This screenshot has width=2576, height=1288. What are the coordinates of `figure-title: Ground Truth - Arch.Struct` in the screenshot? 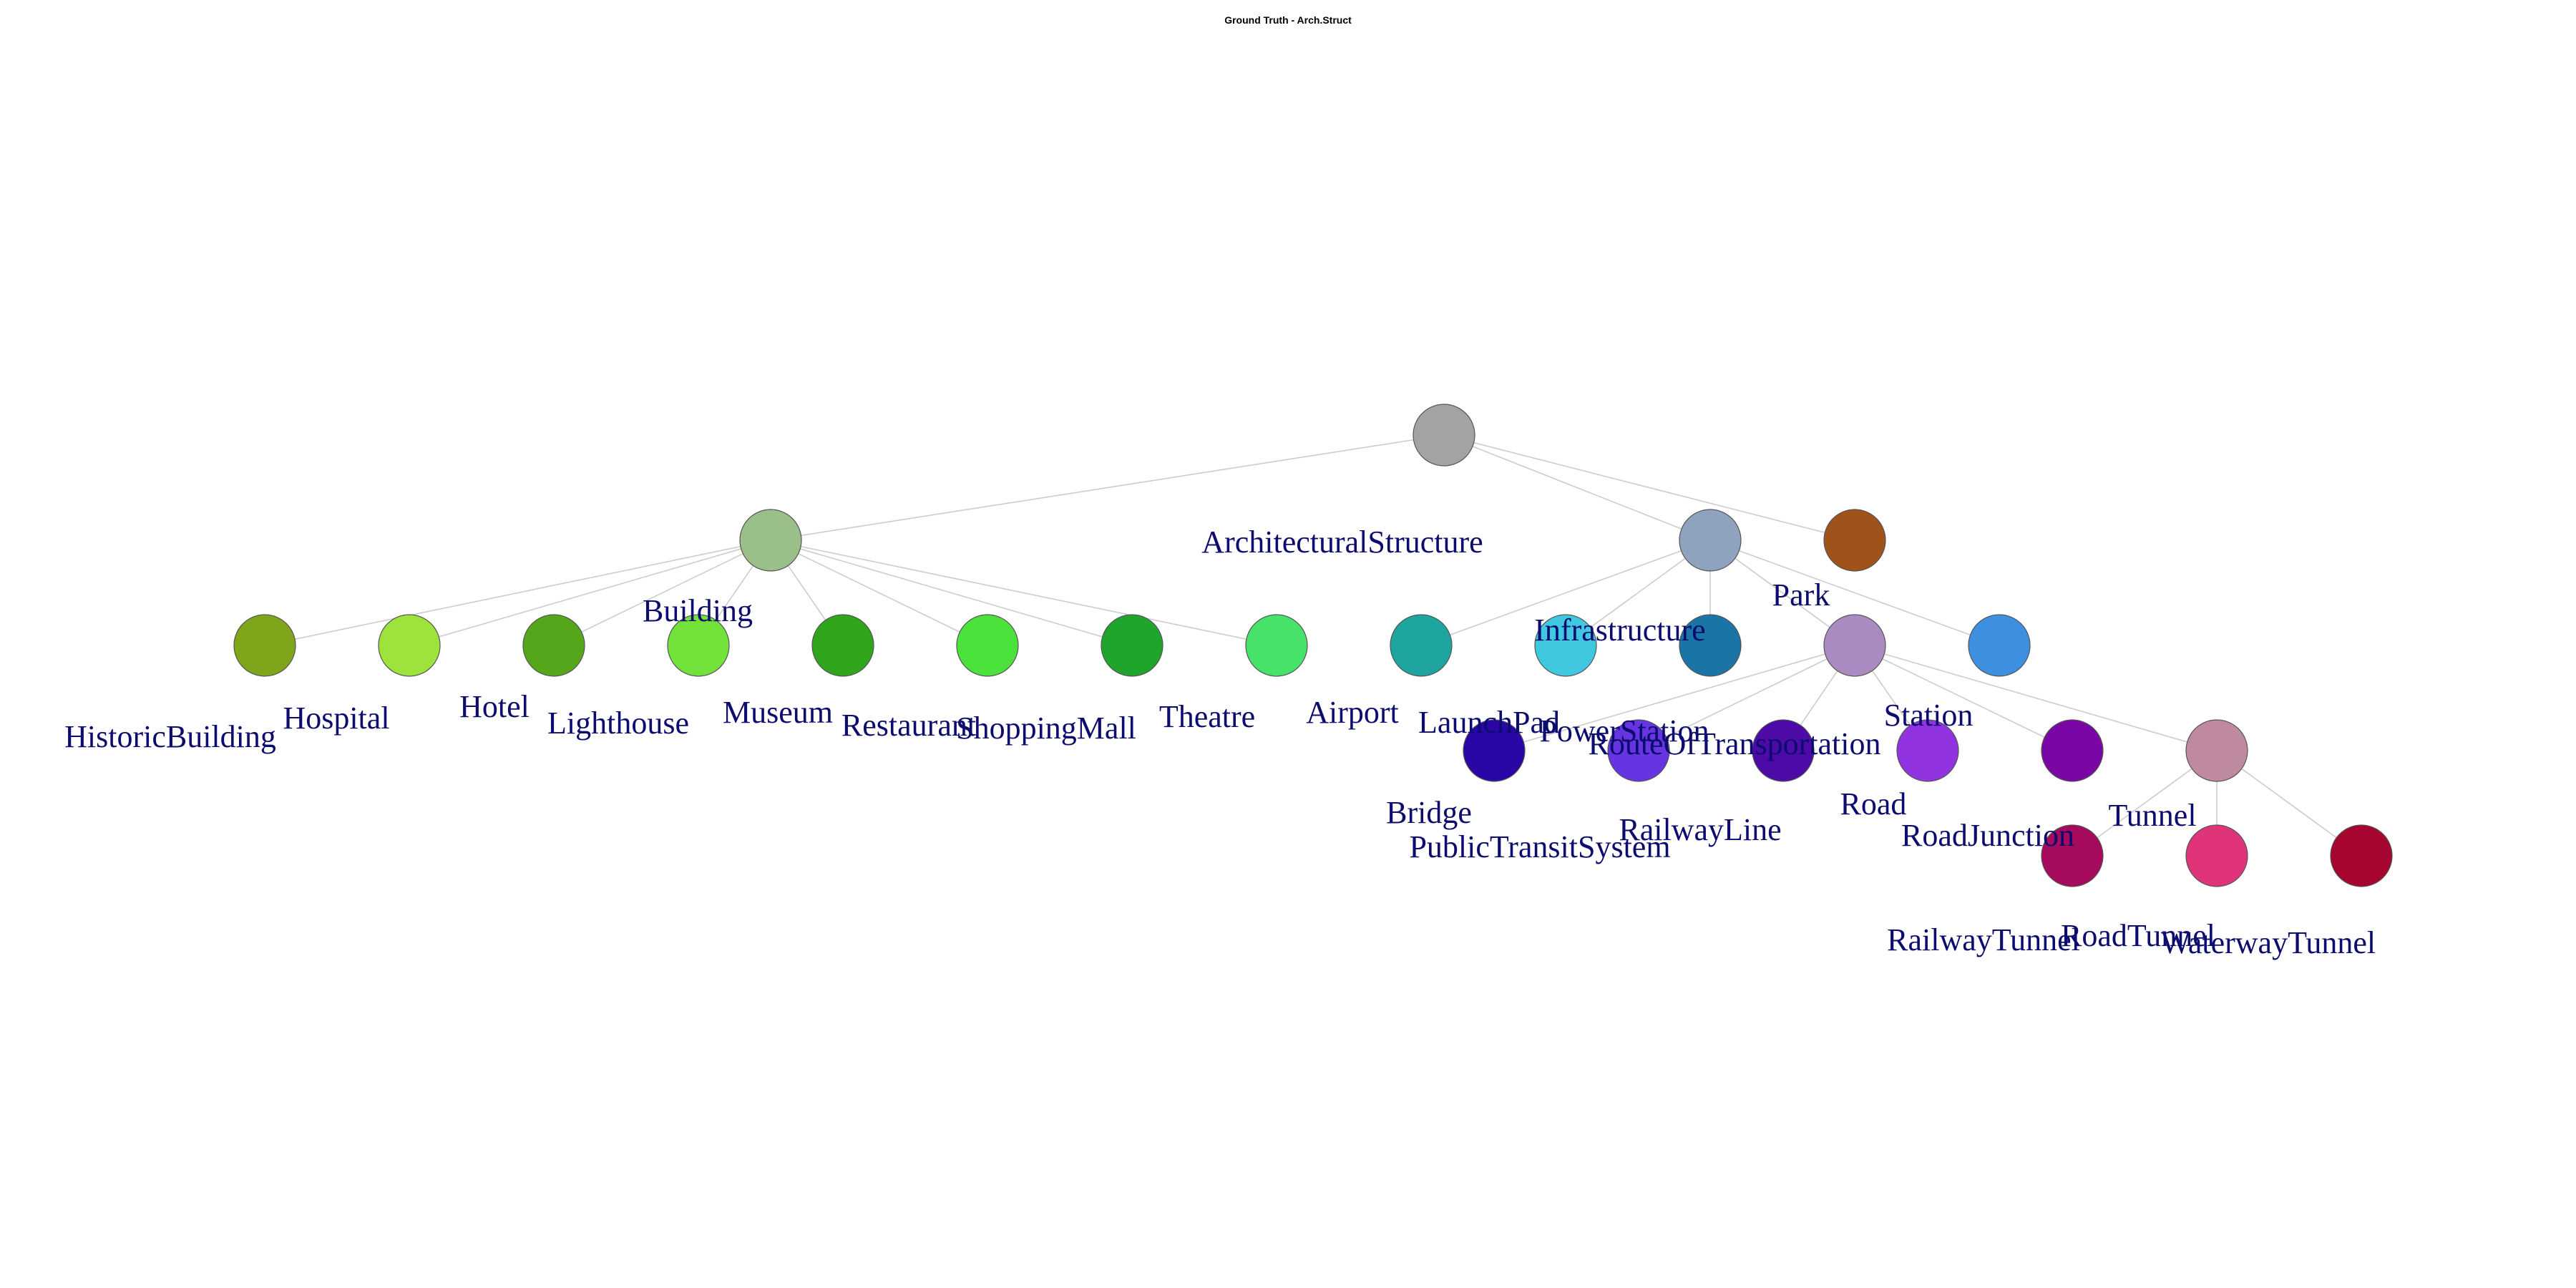 It's located at (1288, 20).